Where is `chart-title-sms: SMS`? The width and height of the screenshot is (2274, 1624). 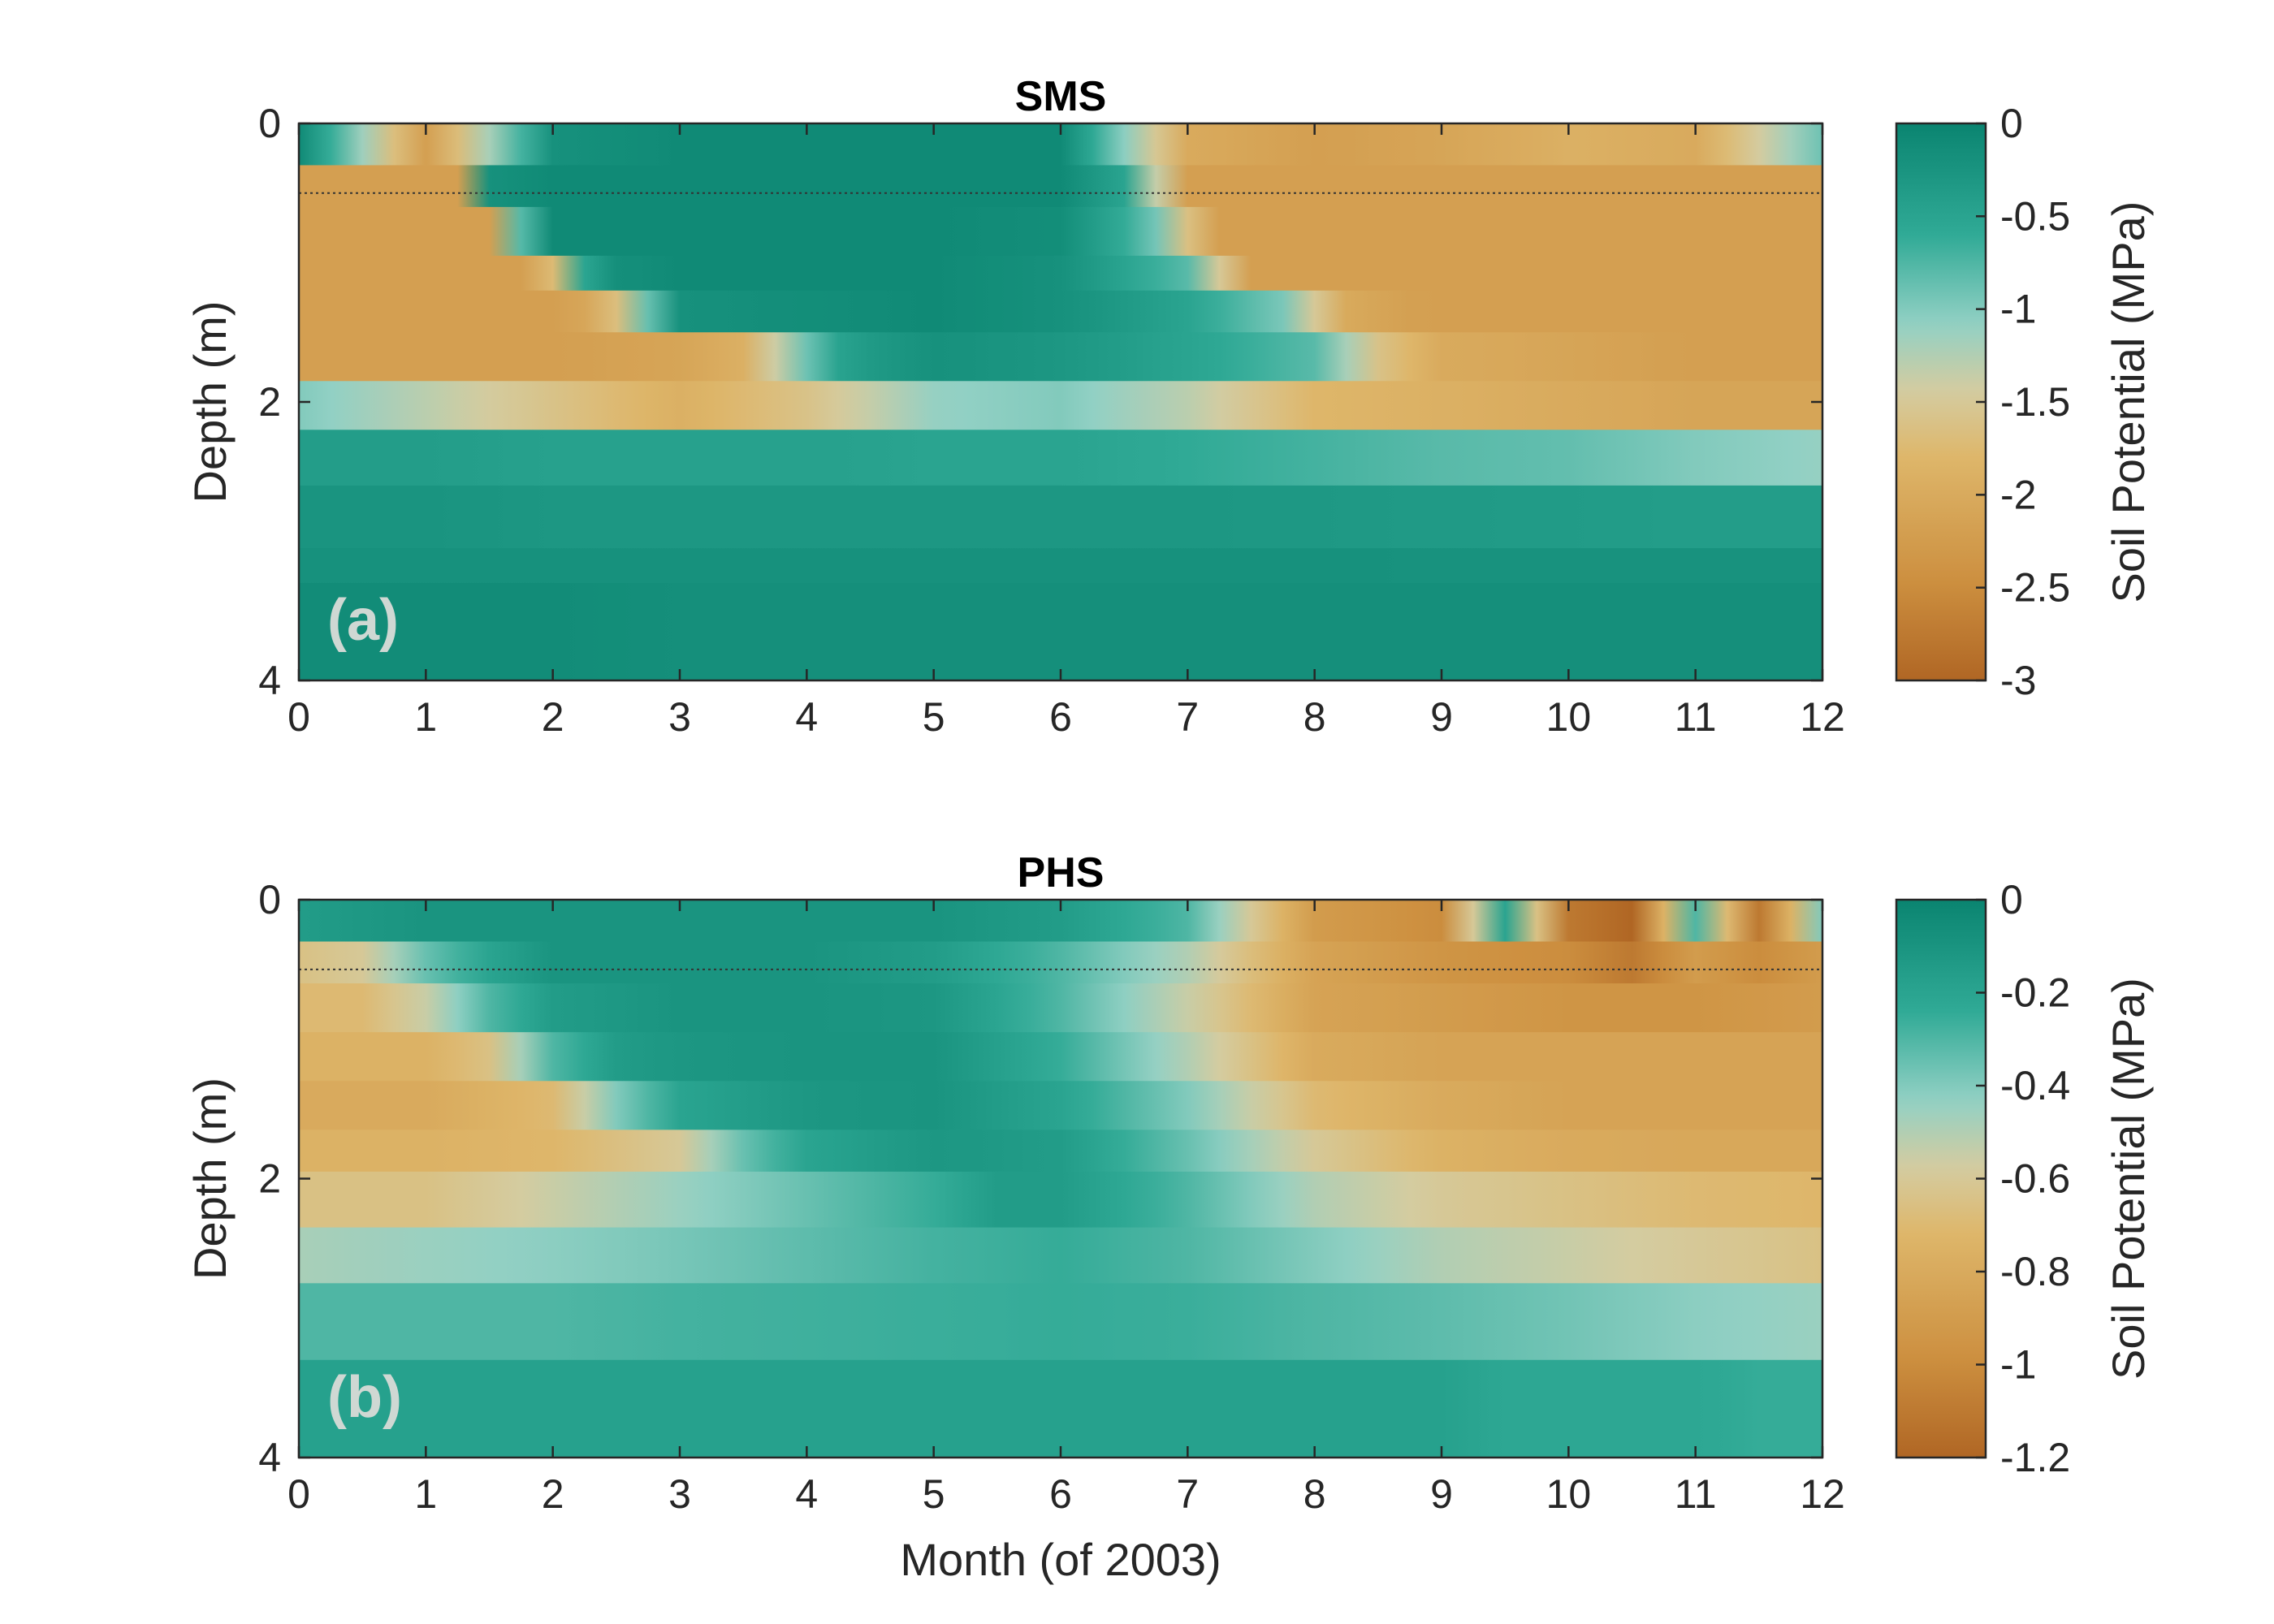
chart-title-sms: SMS is located at coordinates (1061, 97).